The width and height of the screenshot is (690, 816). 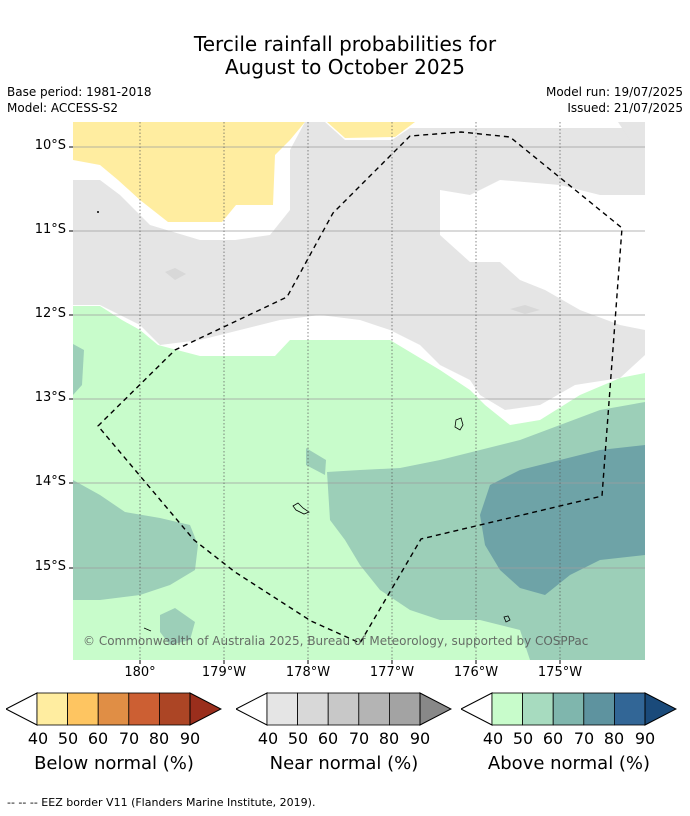 I want to click on above-normal-title: Above normal (%), so click(x=569, y=763).